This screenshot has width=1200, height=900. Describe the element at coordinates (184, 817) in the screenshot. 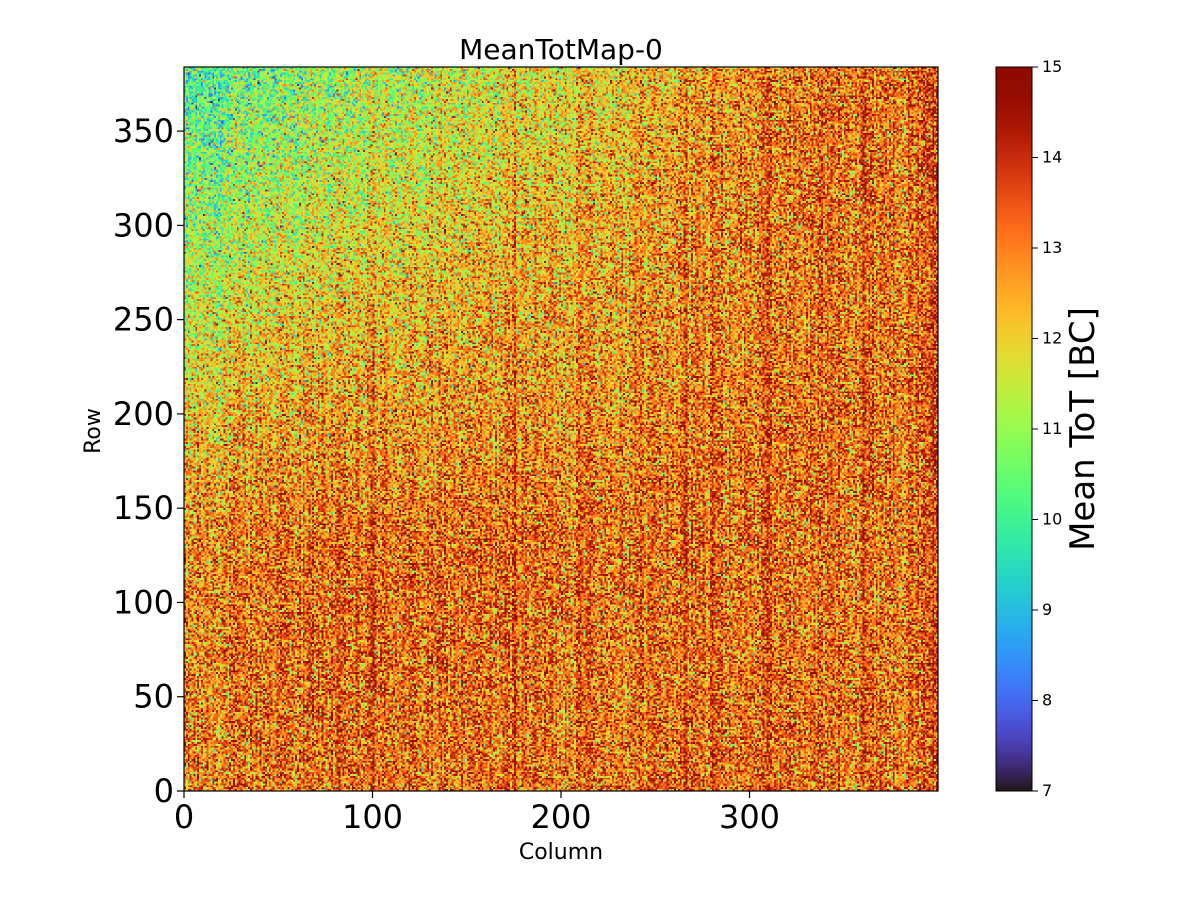

I see `x-tick-label: 0` at that location.